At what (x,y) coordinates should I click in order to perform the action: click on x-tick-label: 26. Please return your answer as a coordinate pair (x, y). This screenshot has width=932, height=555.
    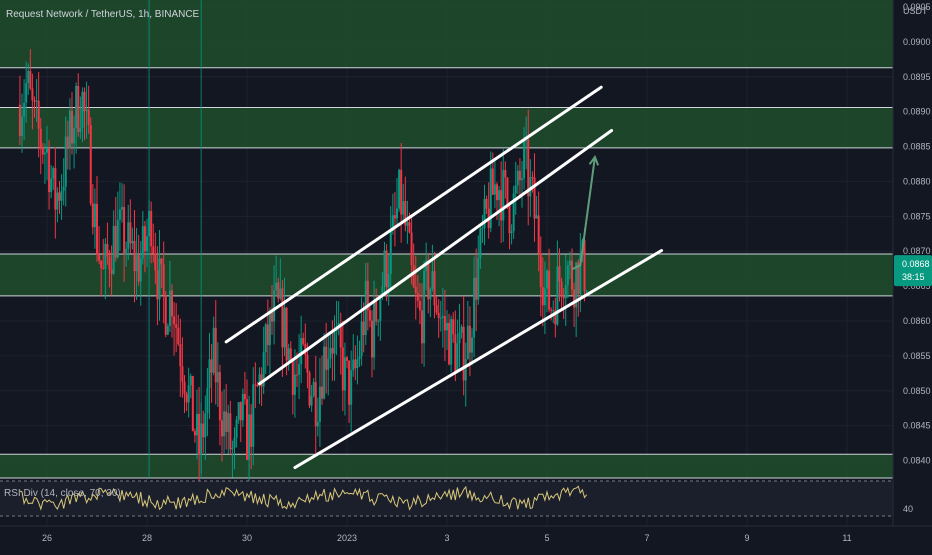
    Looking at the image, I should click on (47, 538).